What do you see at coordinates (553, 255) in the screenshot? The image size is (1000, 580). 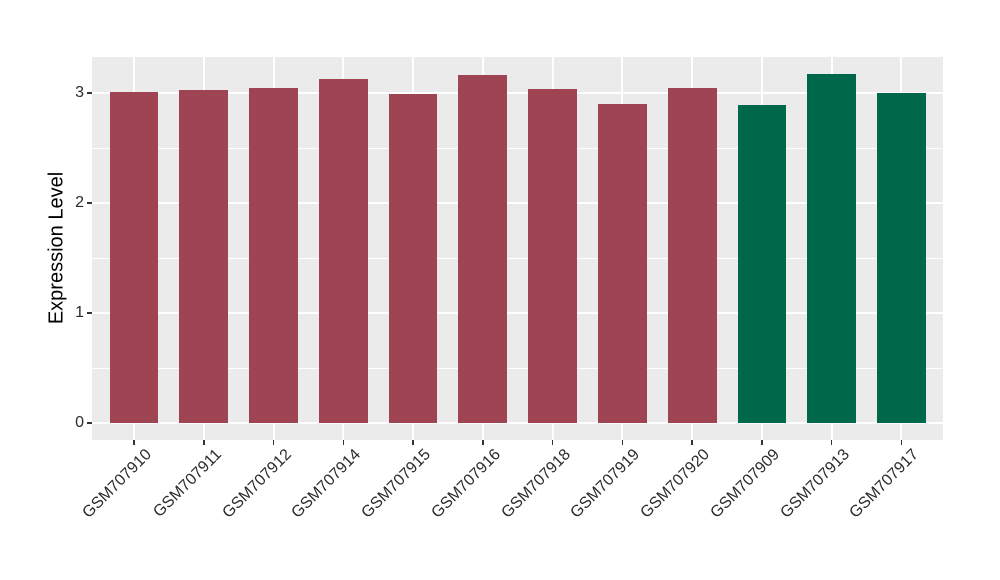 I see `bar-GSM707918` at bounding box center [553, 255].